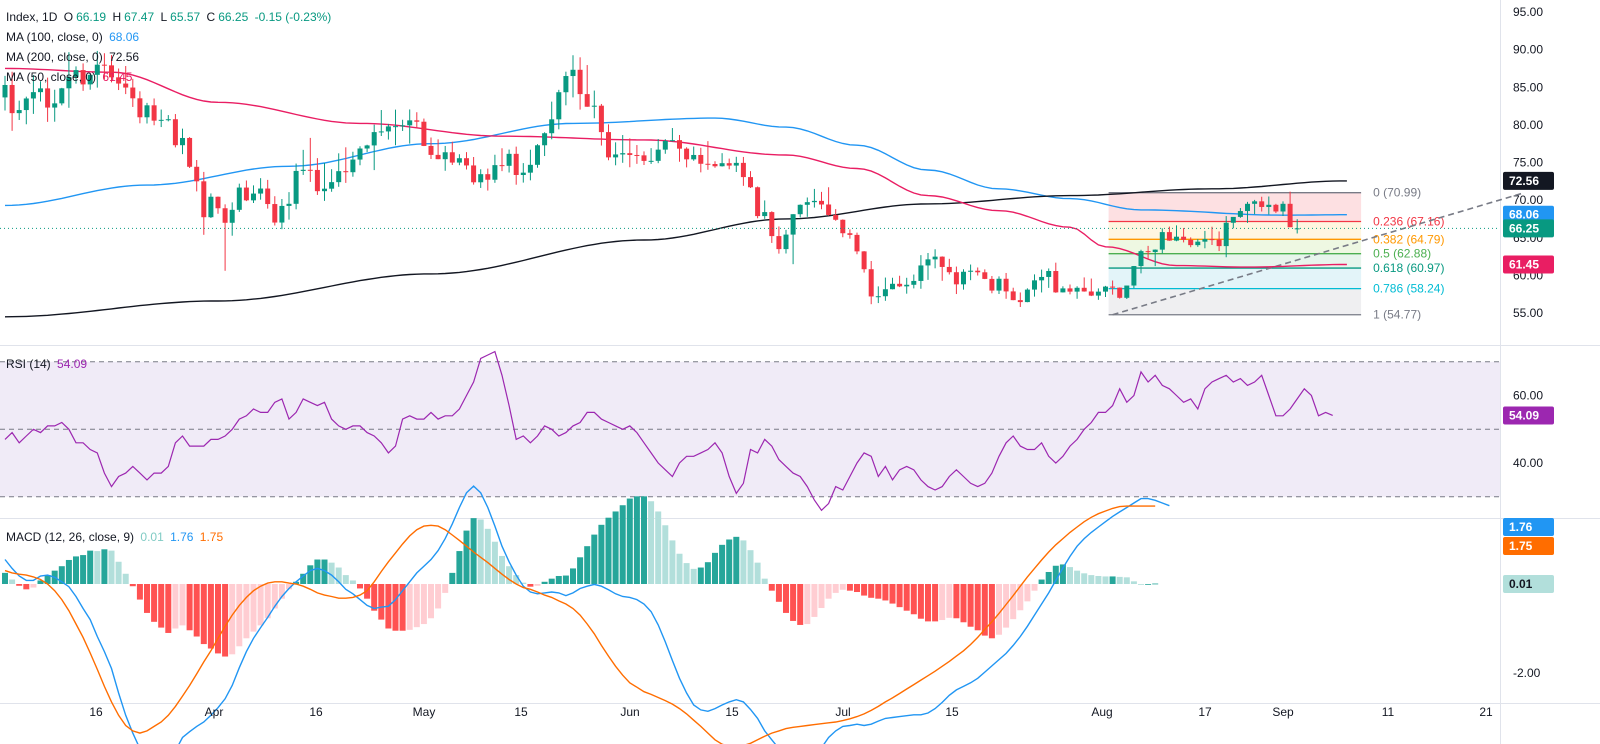  What do you see at coordinates (1486, 712) in the screenshot?
I see `time-axis-label: 21` at bounding box center [1486, 712].